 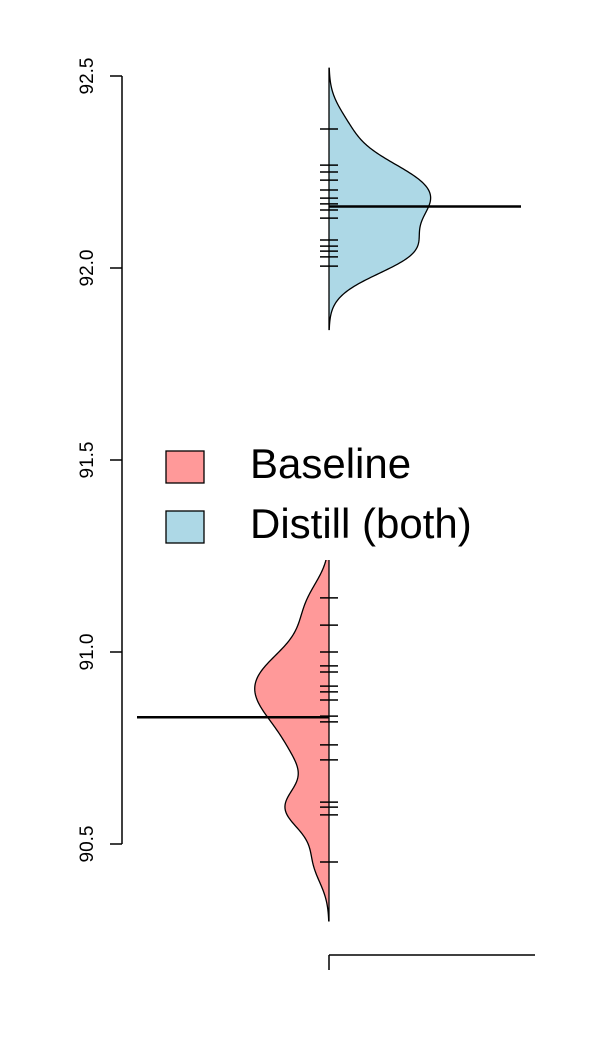 I want to click on legend-label: Distill (both), so click(x=361, y=523).